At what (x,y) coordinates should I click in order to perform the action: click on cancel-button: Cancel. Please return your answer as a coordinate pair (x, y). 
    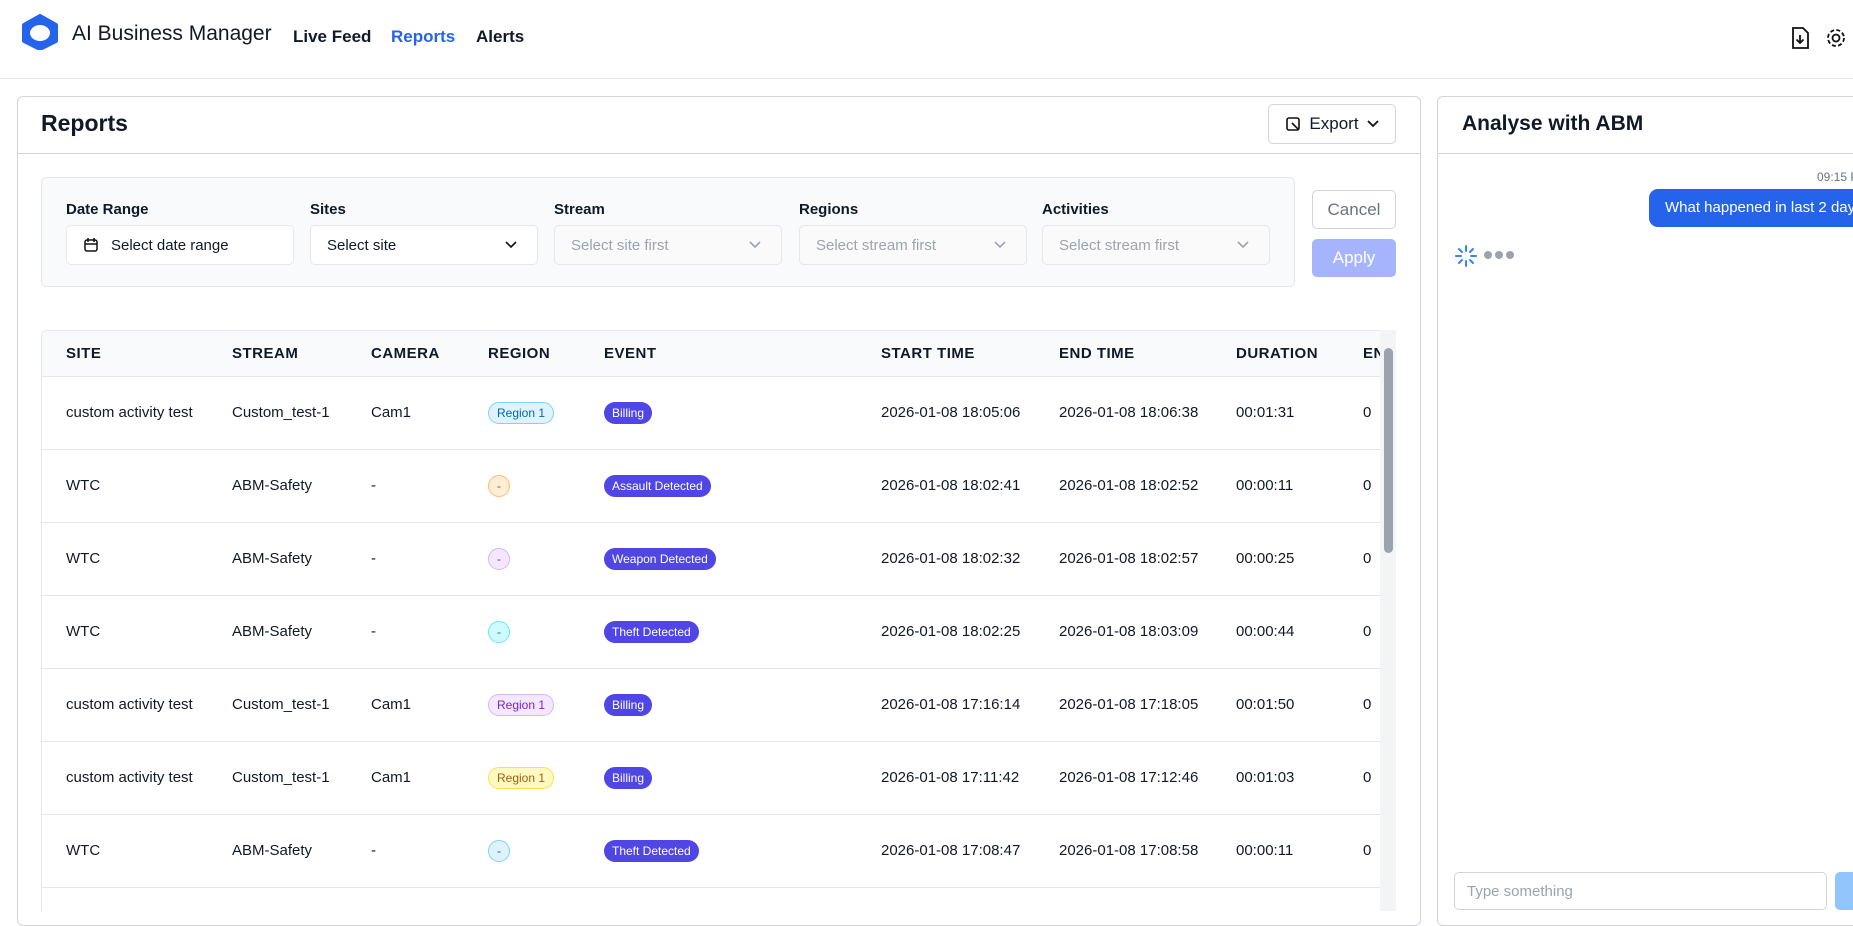
    Looking at the image, I should click on (1354, 209).